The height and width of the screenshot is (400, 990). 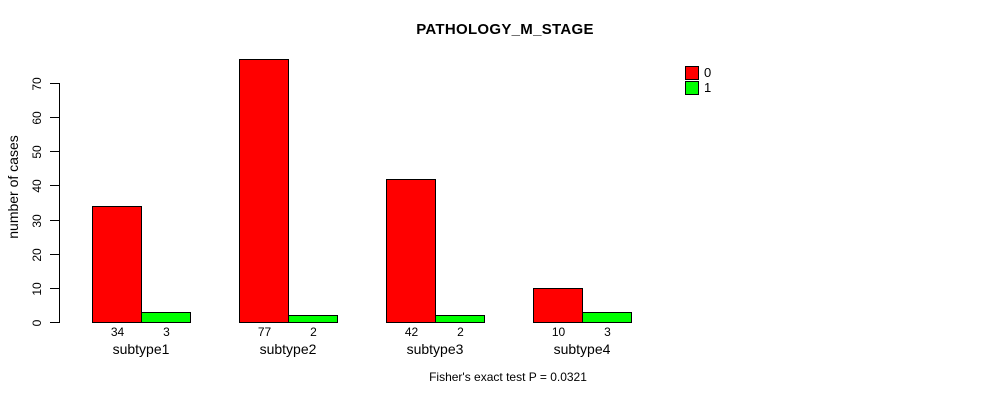 I want to click on x-category-label-subtype1: subtype1, so click(x=141, y=349).